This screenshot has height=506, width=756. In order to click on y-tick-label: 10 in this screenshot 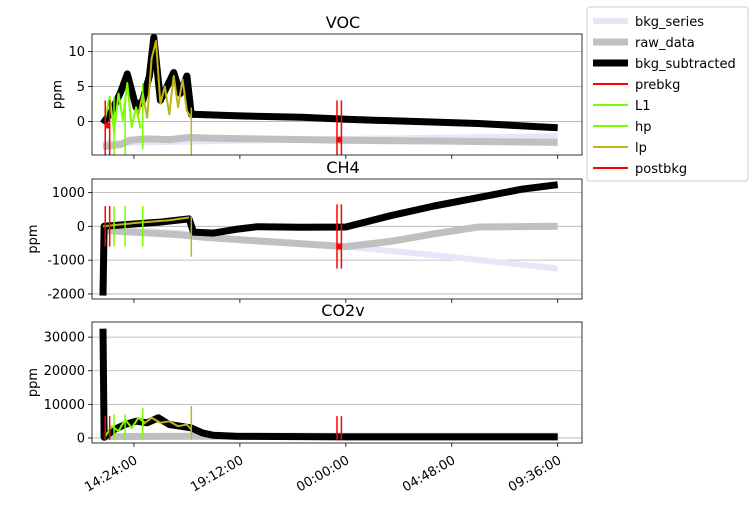, I will do `click(76, 52)`.